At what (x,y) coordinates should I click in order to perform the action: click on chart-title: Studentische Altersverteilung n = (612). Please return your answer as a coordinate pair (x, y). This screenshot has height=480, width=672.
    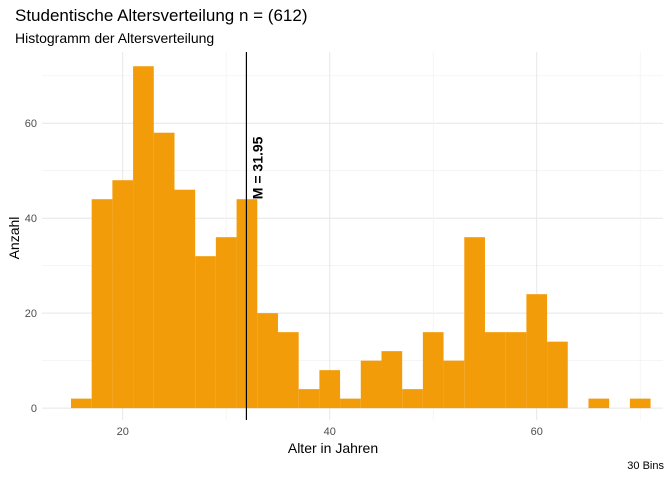
    Looking at the image, I should click on (161, 15).